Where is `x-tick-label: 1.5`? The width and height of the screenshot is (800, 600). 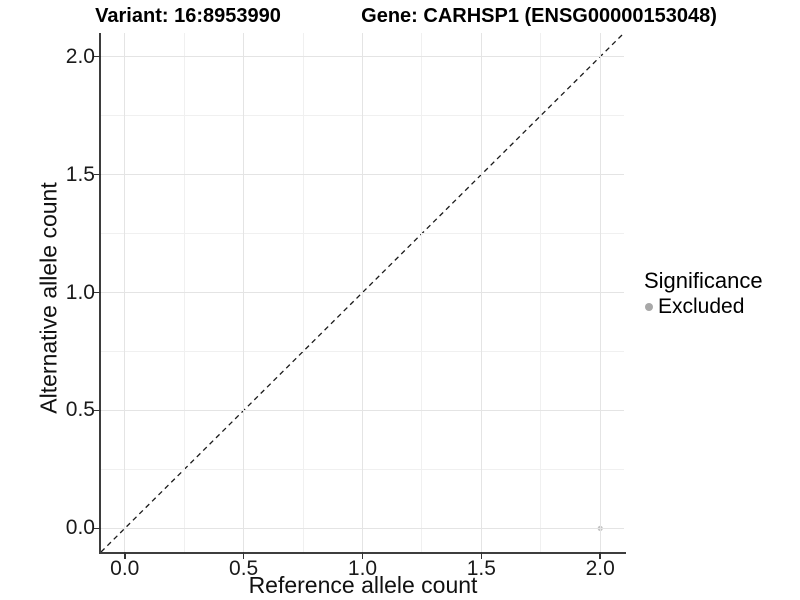 x-tick-label: 1.5 is located at coordinates (481, 568).